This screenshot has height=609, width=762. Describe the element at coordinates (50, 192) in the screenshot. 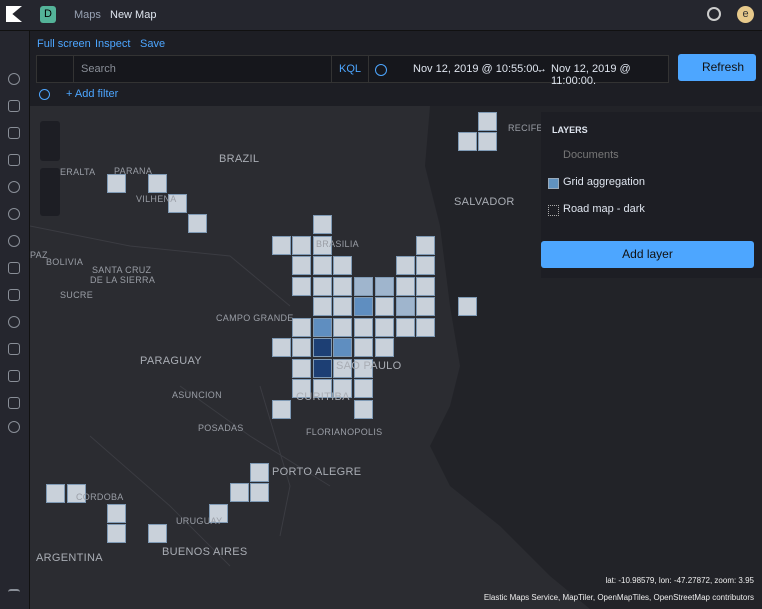

I see `map-tools` at that location.